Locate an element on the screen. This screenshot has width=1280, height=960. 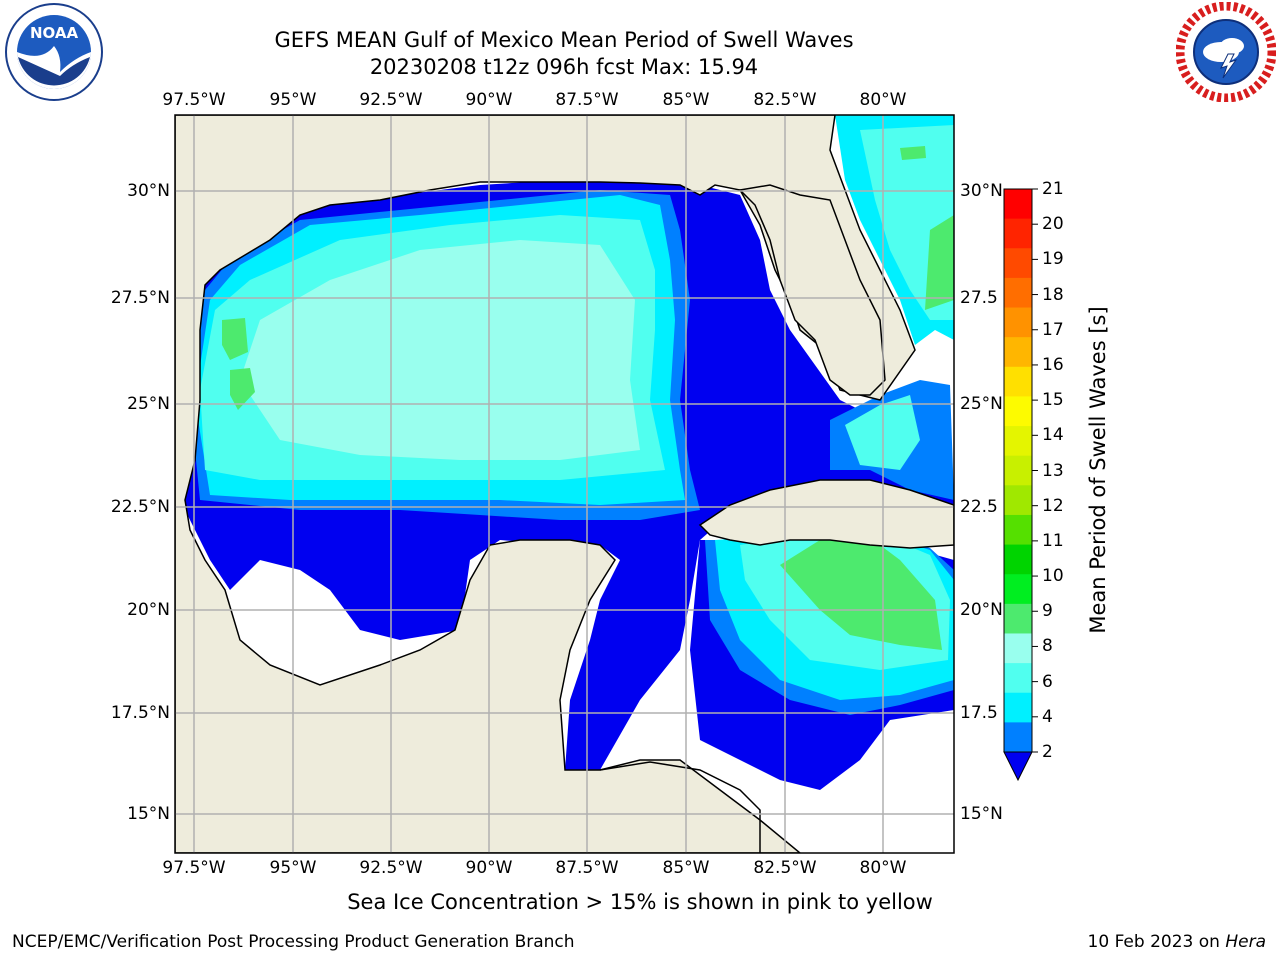
lat-label-right: 17.5 is located at coordinates (979, 713).